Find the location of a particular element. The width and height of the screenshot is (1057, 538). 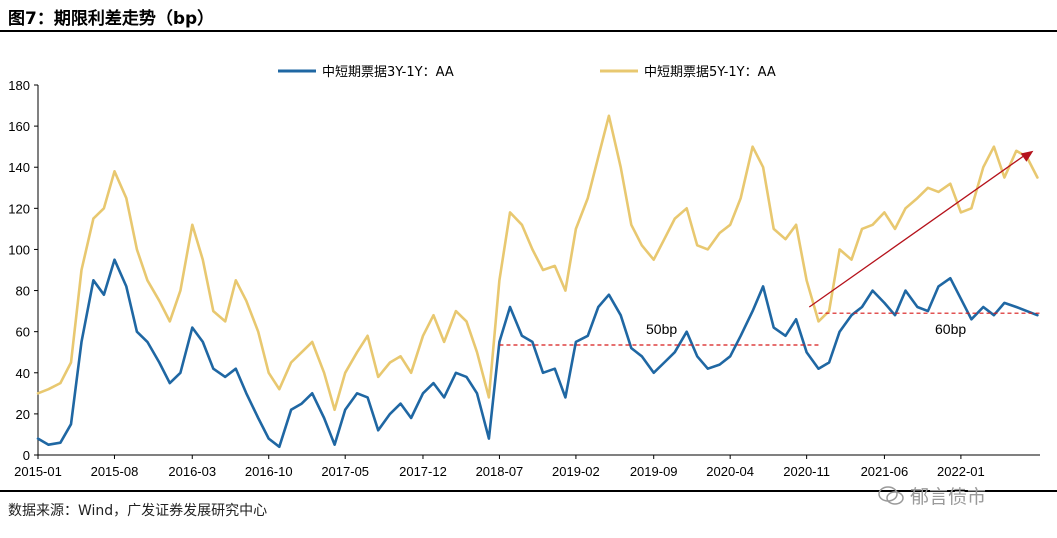

reference-label-50bp: 50bp is located at coordinates (661, 329).